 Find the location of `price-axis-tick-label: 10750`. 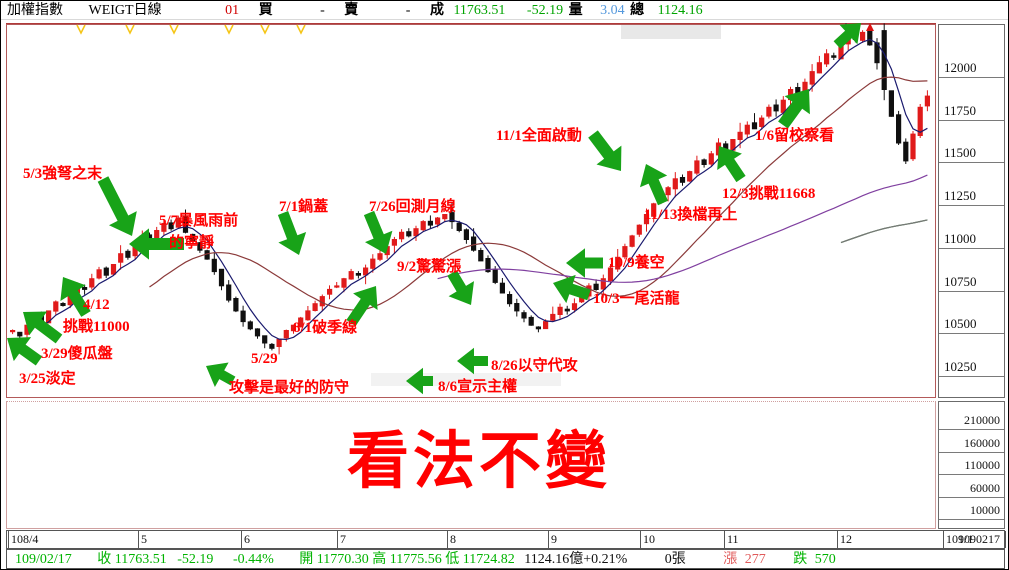

price-axis-tick-label: 10750 is located at coordinates (960, 281).